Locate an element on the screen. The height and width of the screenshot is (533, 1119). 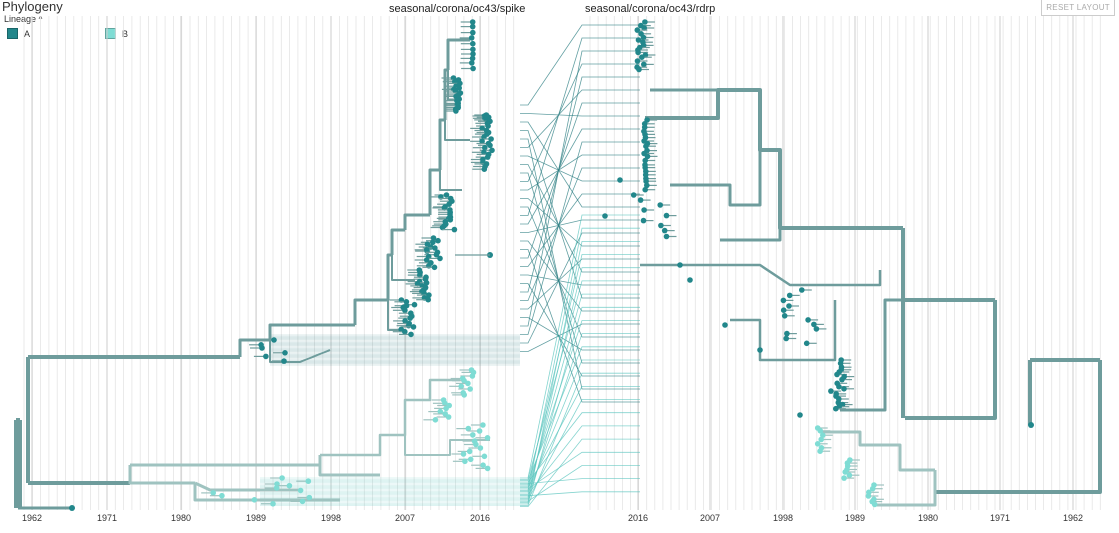
axis-tick-label: 2007 is located at coordinates (710, 518).